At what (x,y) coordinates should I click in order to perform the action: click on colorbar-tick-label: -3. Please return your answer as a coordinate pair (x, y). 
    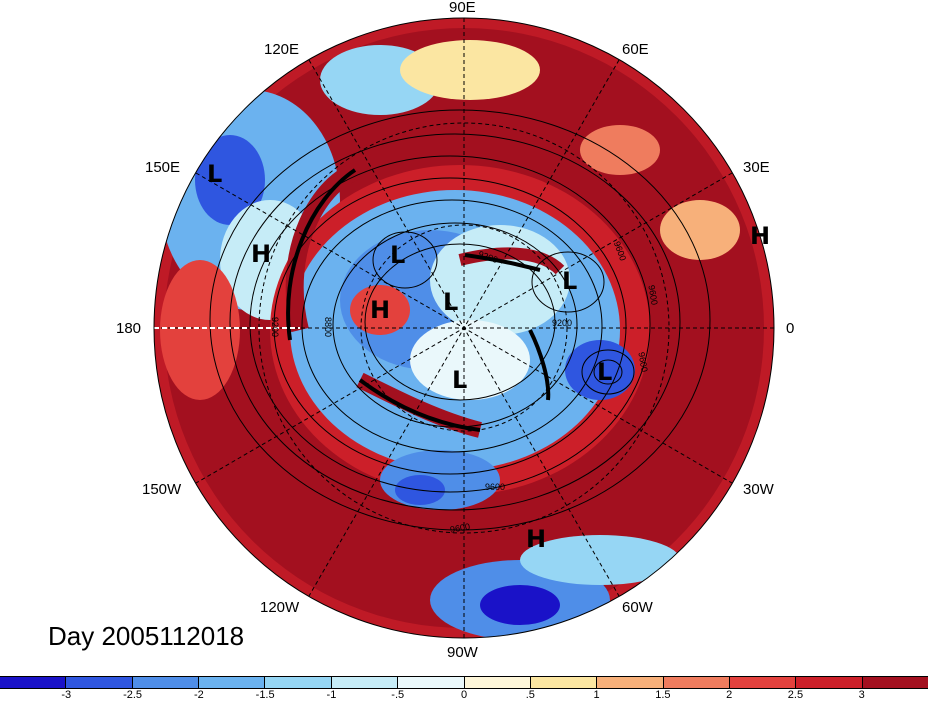
    Looking at the image, I should click on (66, 695).